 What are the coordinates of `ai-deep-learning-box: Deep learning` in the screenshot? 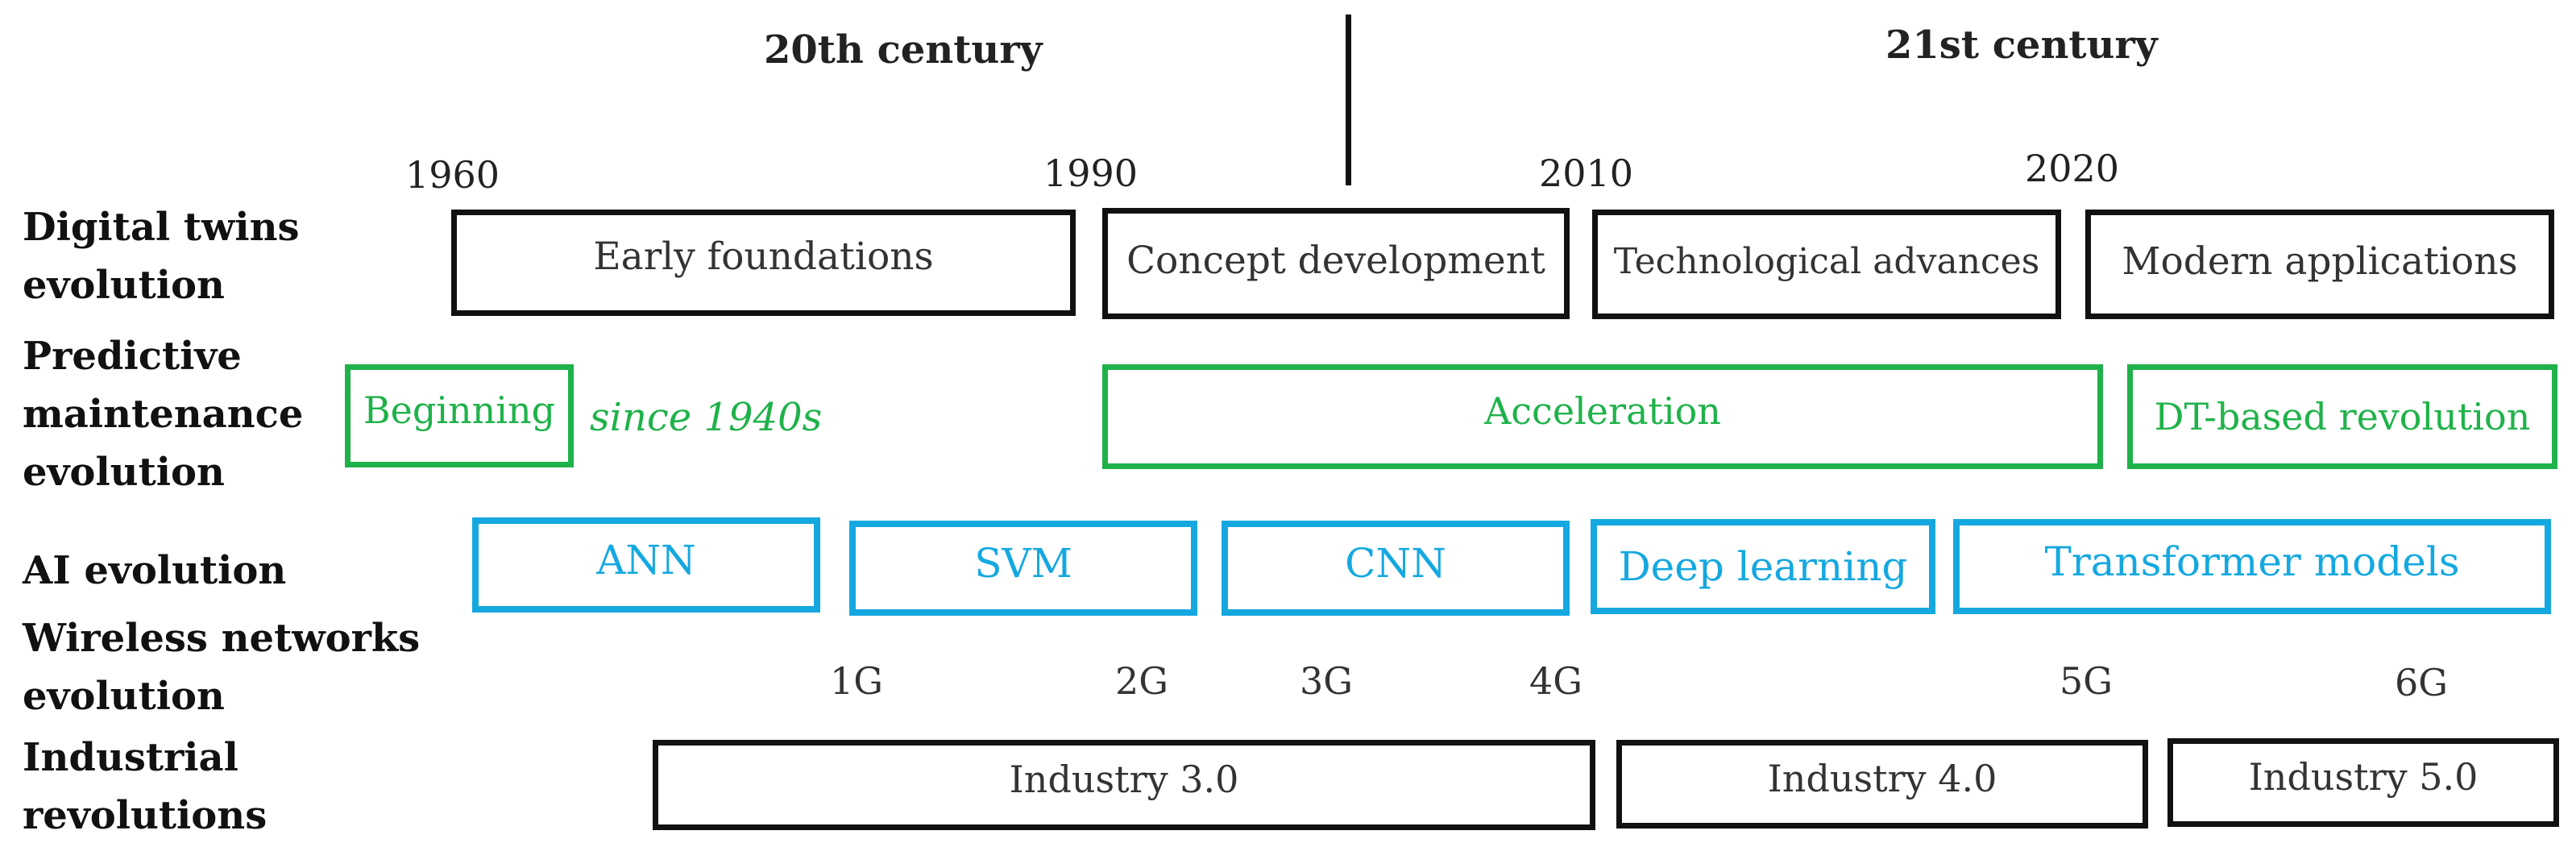 It's located at (1763, 566).